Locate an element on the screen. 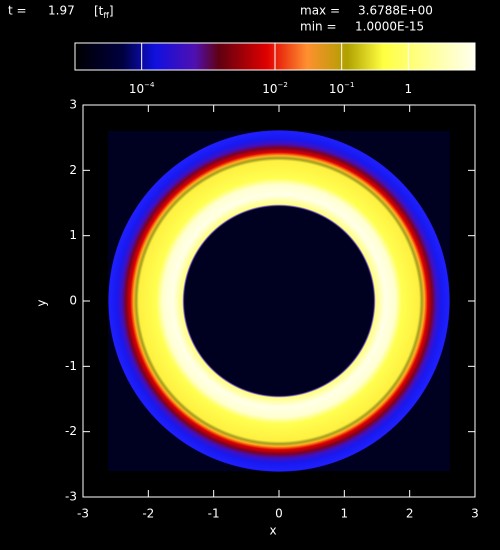 The width and height of the screenshot is (500, 550). colorbar-tick-exponent: −1 is located at coordinates (349, 85).